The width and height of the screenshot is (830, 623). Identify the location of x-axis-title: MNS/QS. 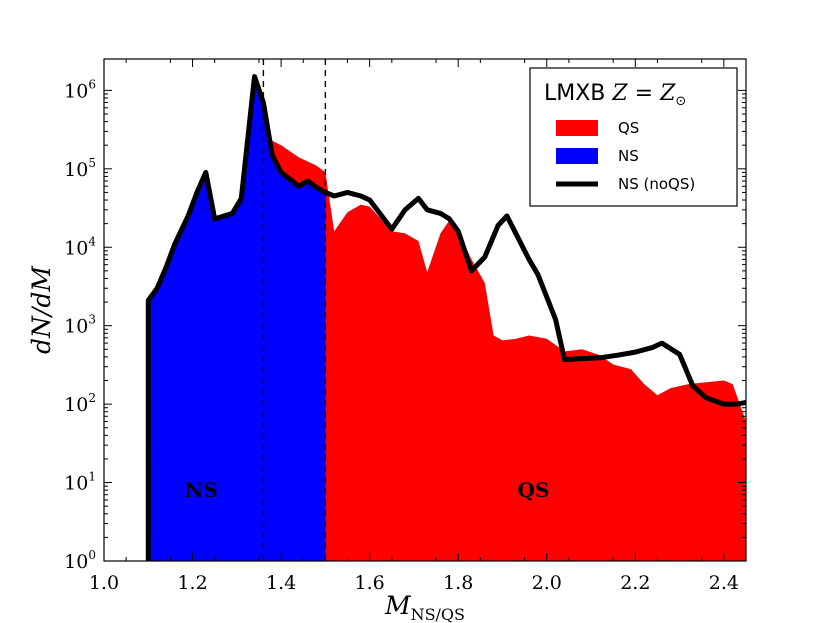
(424, 607).